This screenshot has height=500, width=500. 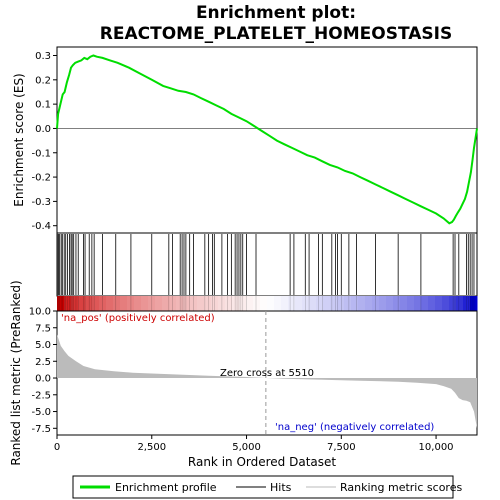 What do you see at coordinates (40, 312) in the screenshot?
I see `metric-ytick-label: 10.0` at bounding box center [40, 312].